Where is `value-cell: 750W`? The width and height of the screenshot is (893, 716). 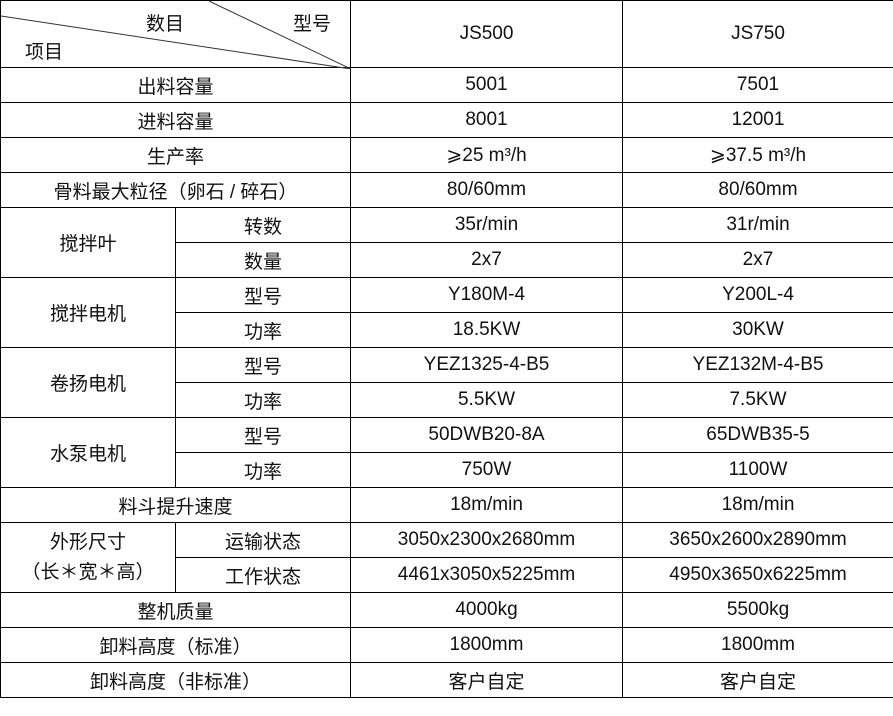 value-cell: 750W is located at coordinates (486, 470).